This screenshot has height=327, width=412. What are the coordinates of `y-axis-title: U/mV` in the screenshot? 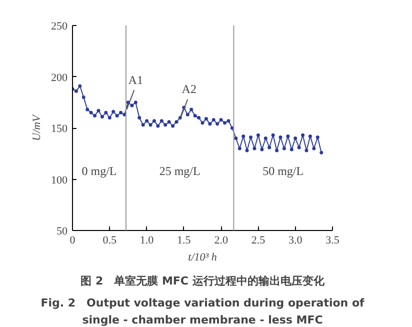 It's located at (37, 127).